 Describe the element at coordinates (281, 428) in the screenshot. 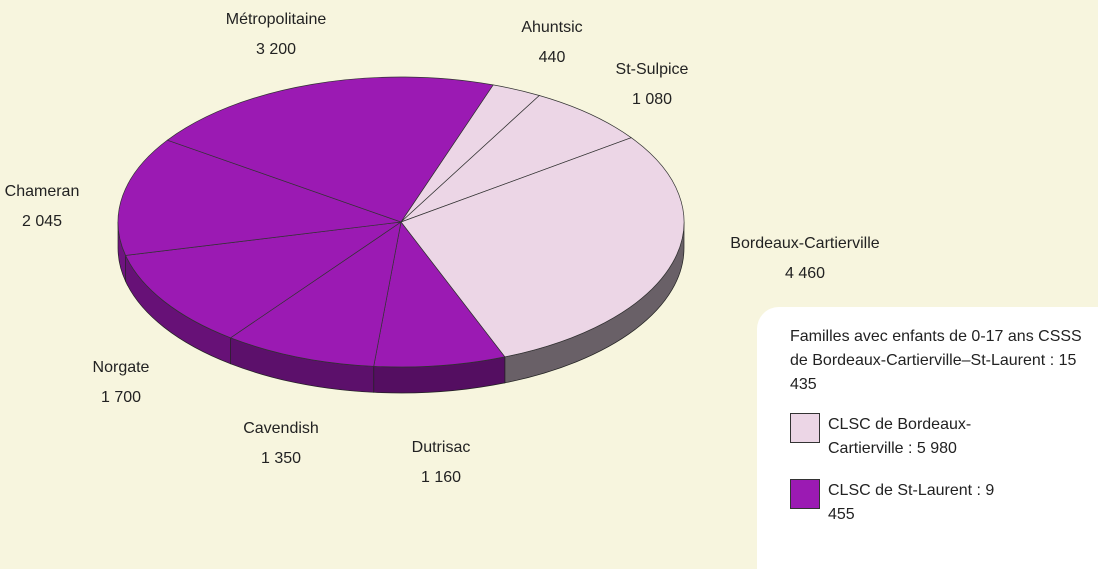

I see `slice-label: Cavendish` at that location.